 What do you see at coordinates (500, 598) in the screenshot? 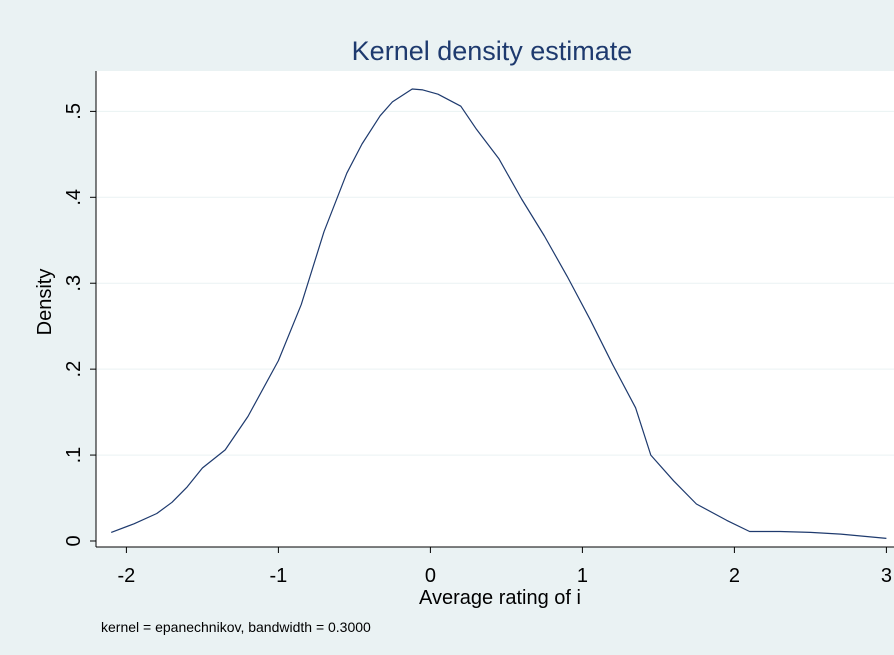
I see `x-axis-title: Average rating of i` at bounding box center [500, 598].